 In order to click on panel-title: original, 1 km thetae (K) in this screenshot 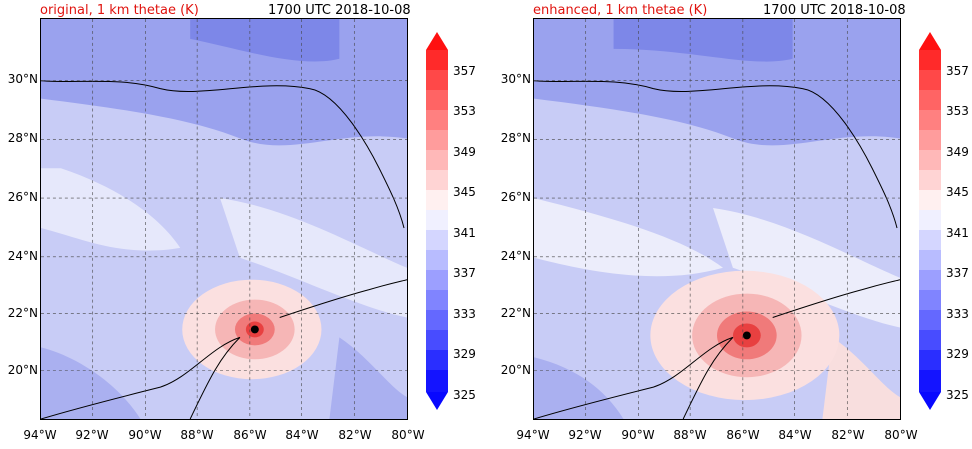, I will do `click(119, 10)`.